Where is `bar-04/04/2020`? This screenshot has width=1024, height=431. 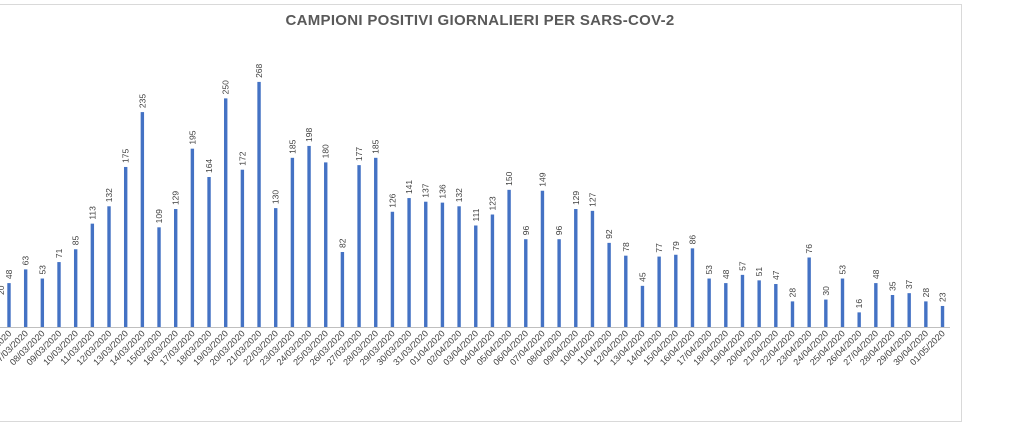
bar-04/04/2020 is located at coordinates (492, 270).